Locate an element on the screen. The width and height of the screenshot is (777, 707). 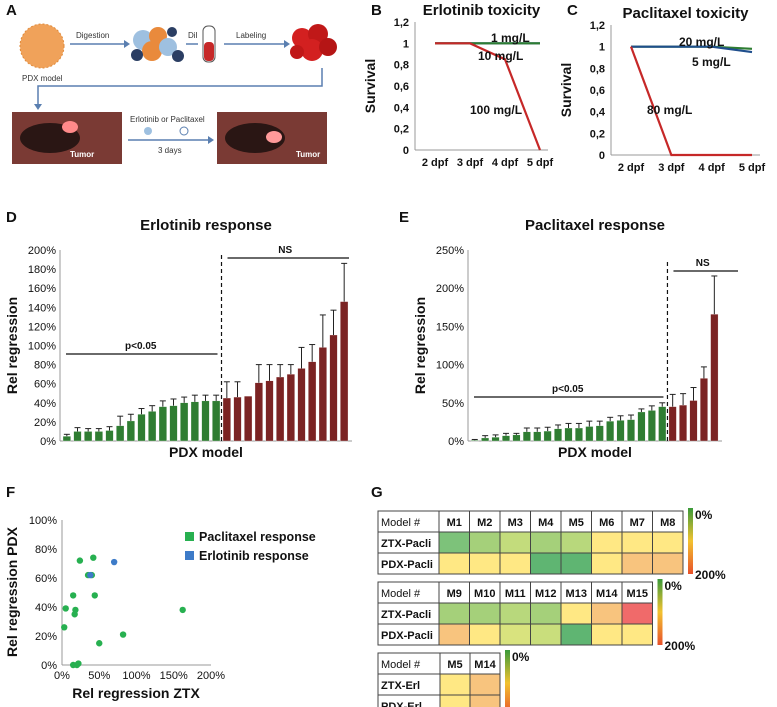
scatter-xtick: 100% is located at coordinates (136, 676).